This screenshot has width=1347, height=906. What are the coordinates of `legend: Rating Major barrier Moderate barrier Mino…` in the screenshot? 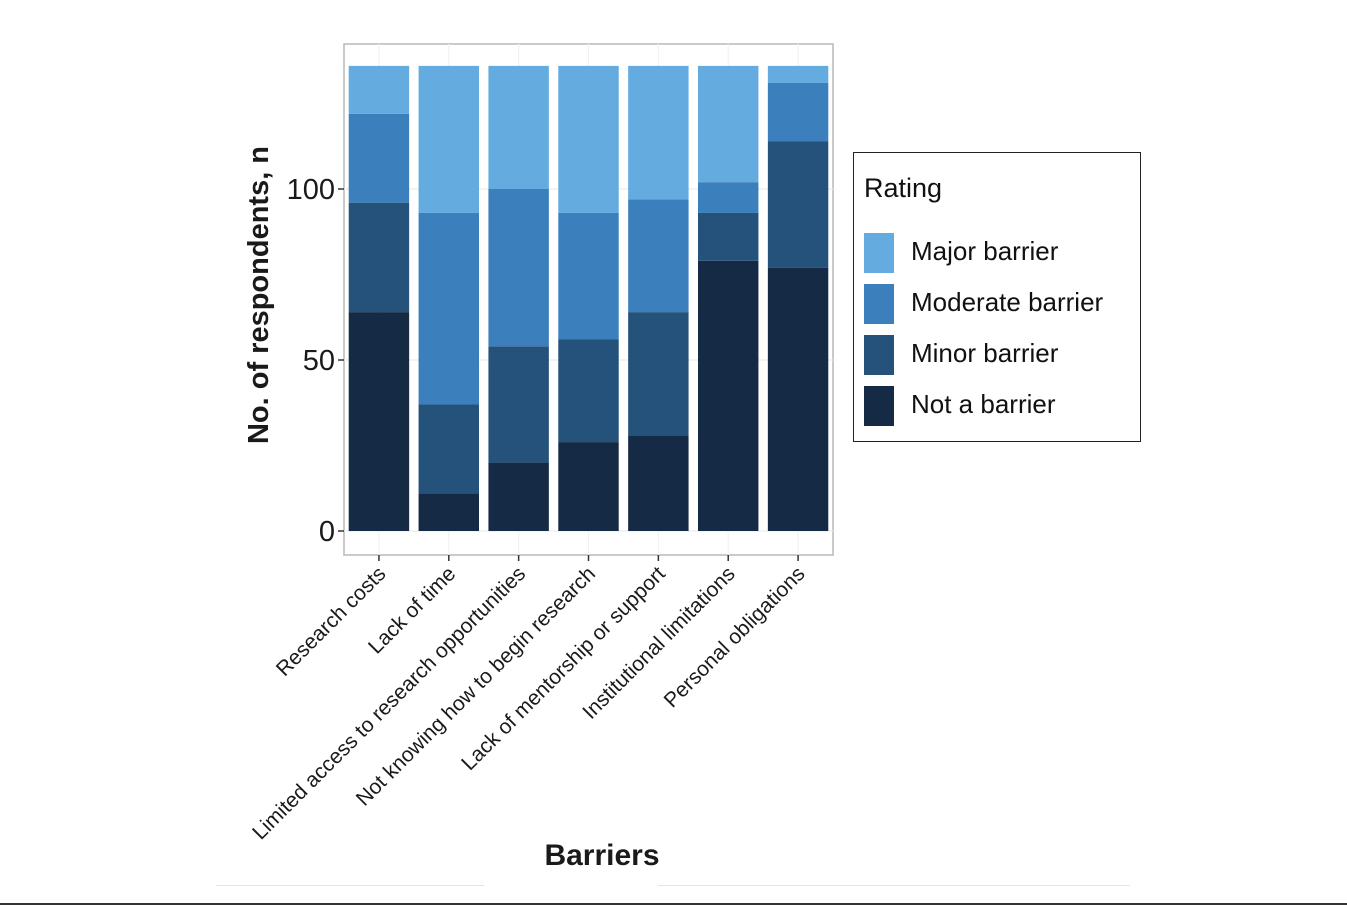 It's located at (997, 297).